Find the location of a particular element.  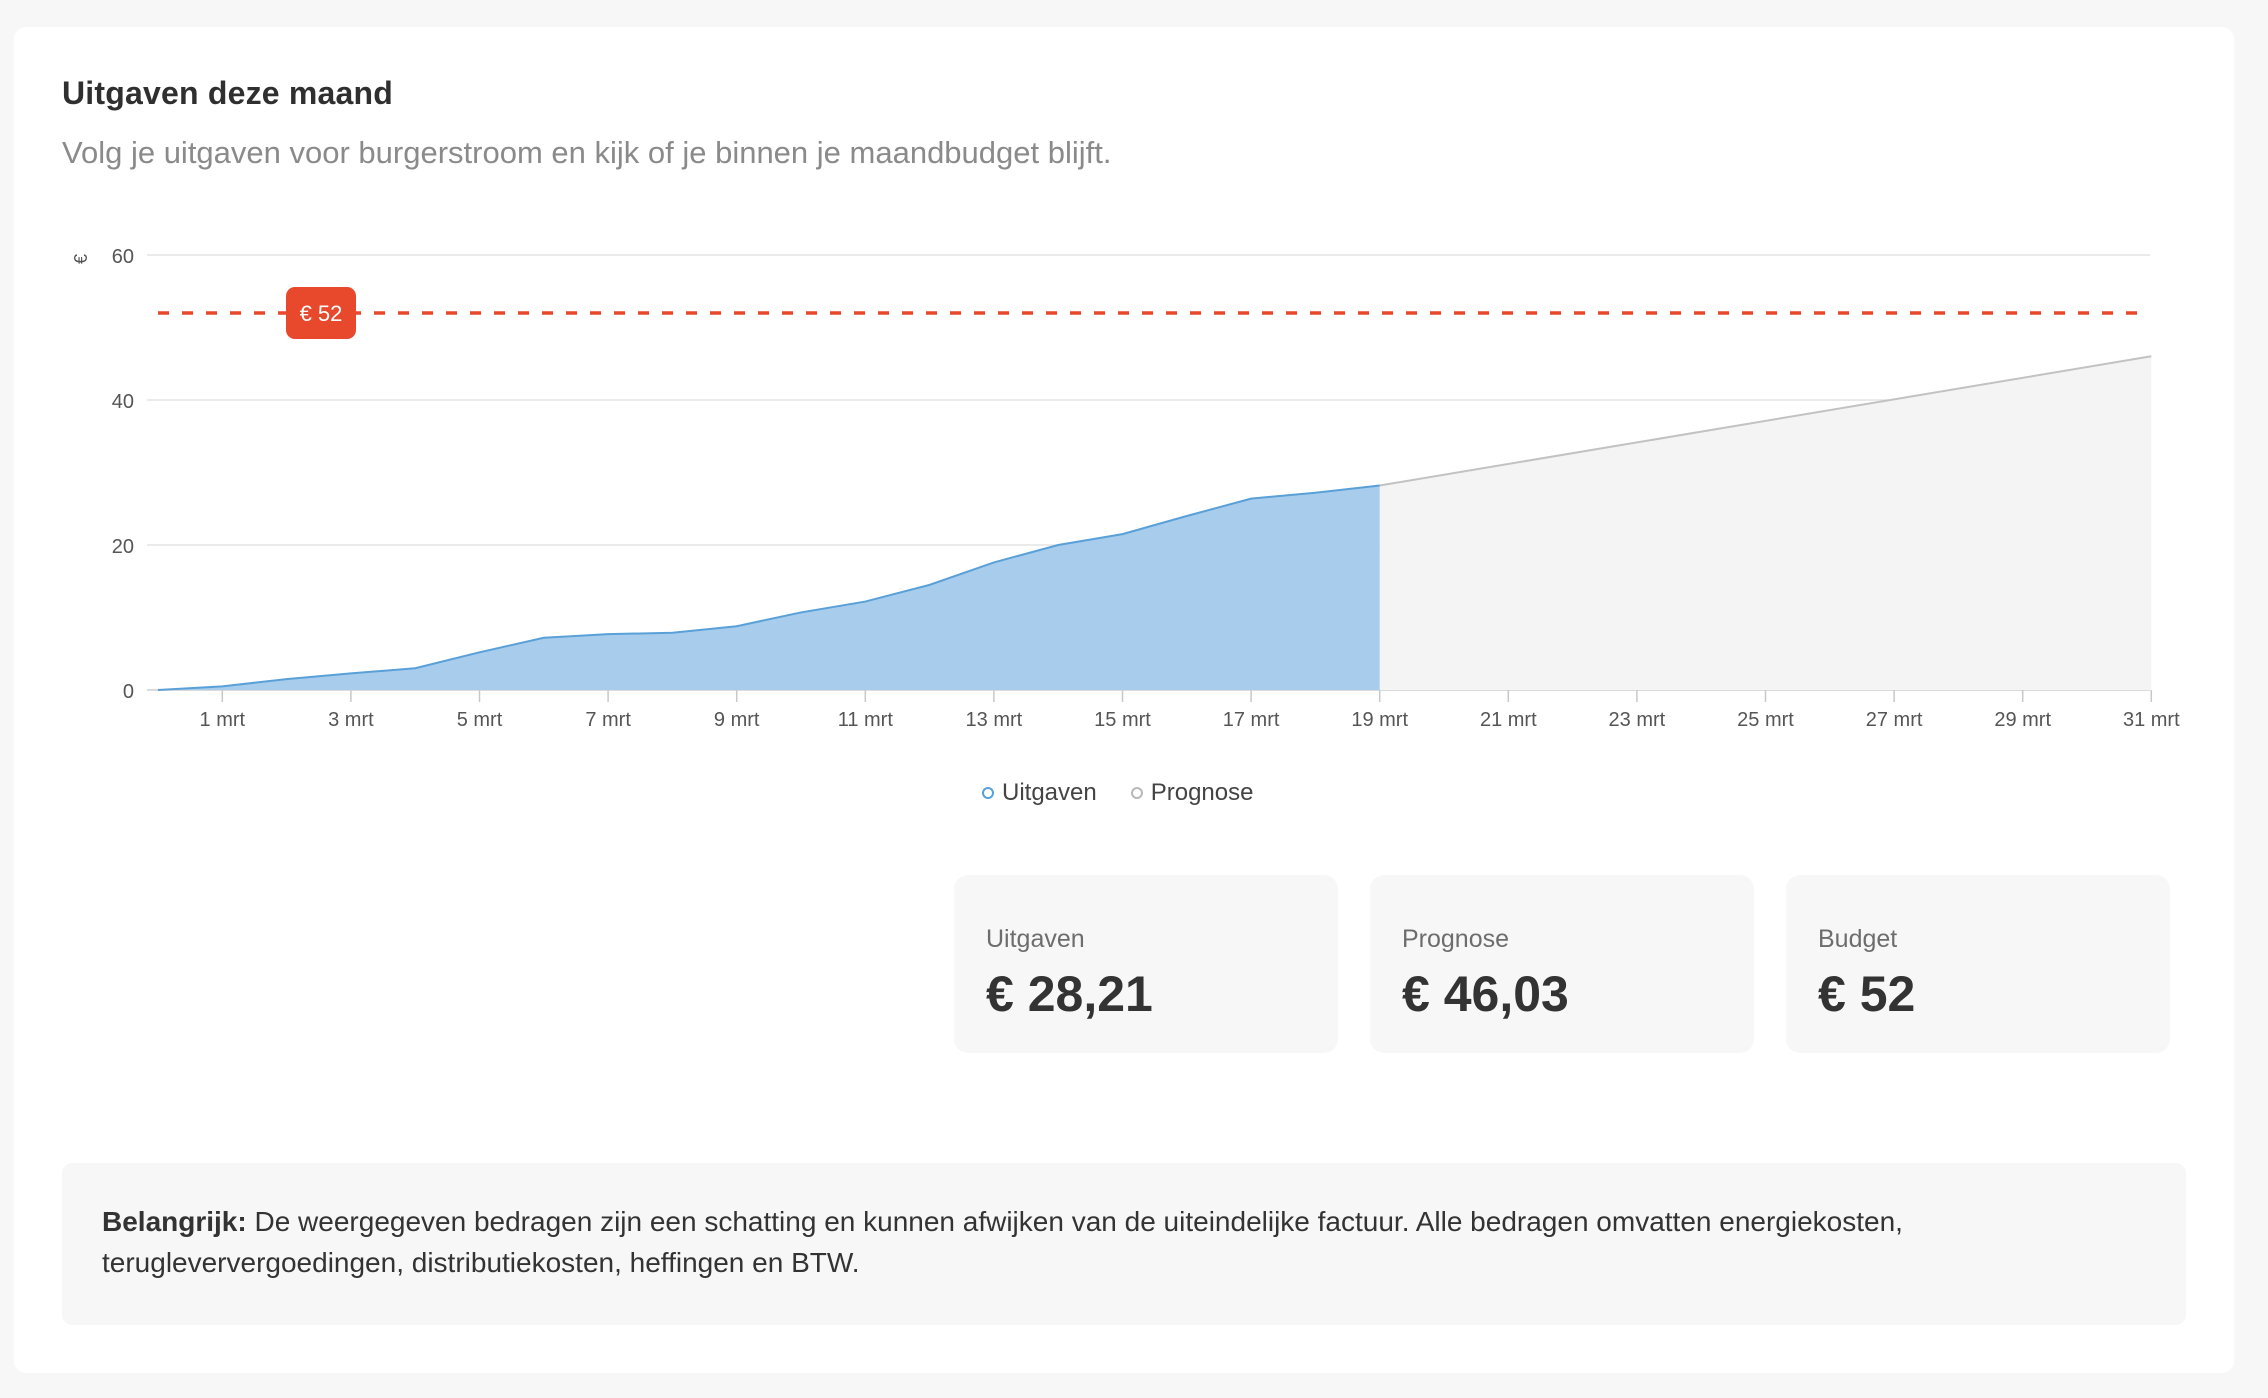

legend-uitgaven-icon is located at coordinates (988, 793).